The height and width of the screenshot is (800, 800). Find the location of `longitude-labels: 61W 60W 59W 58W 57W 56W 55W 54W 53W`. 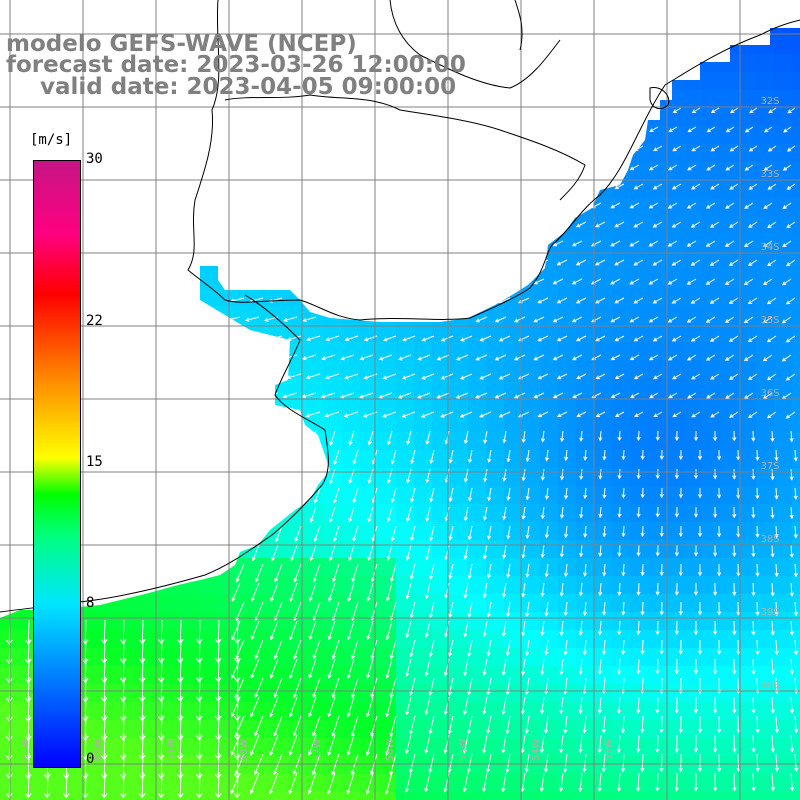

longitude-labels: 61W 60W 59W 58W 57W 56W 55W 54W 53W is located at coordinates (317, 750).